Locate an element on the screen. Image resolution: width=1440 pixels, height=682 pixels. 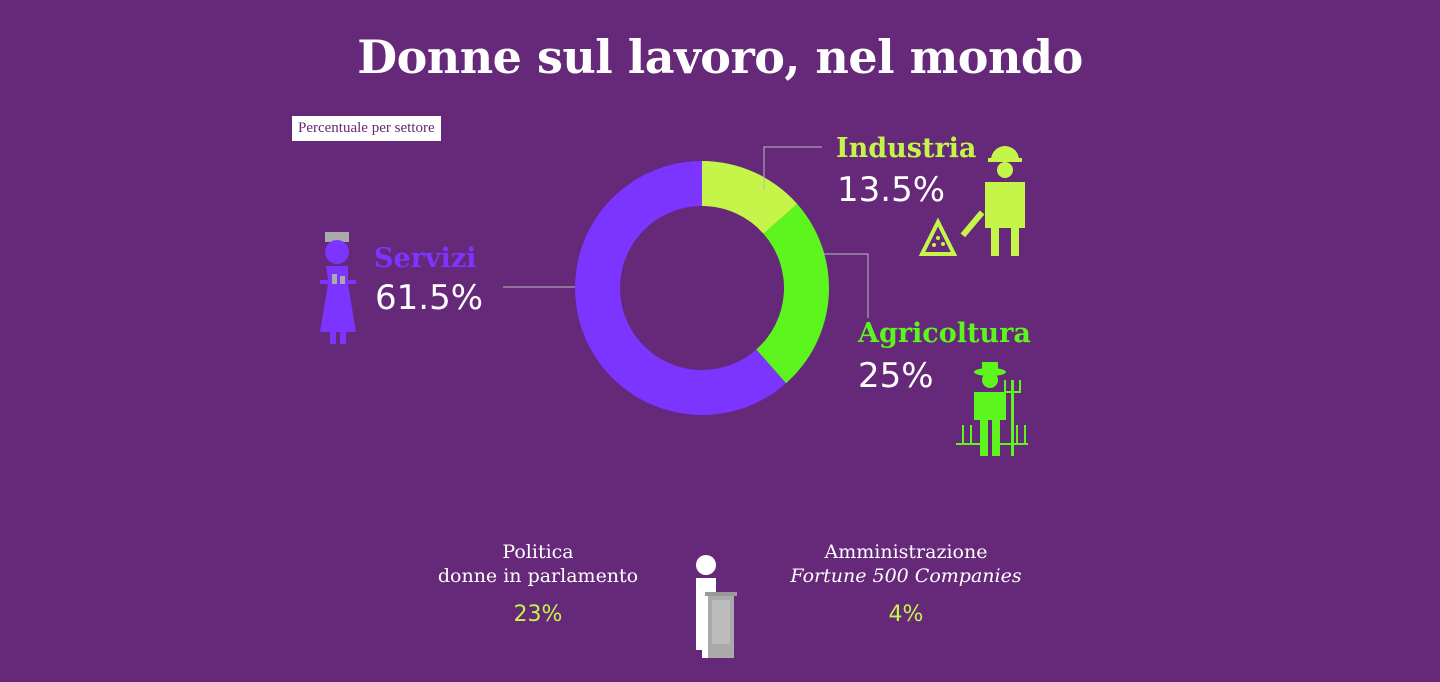
waitress-icon is located at coordinates (338, 288).